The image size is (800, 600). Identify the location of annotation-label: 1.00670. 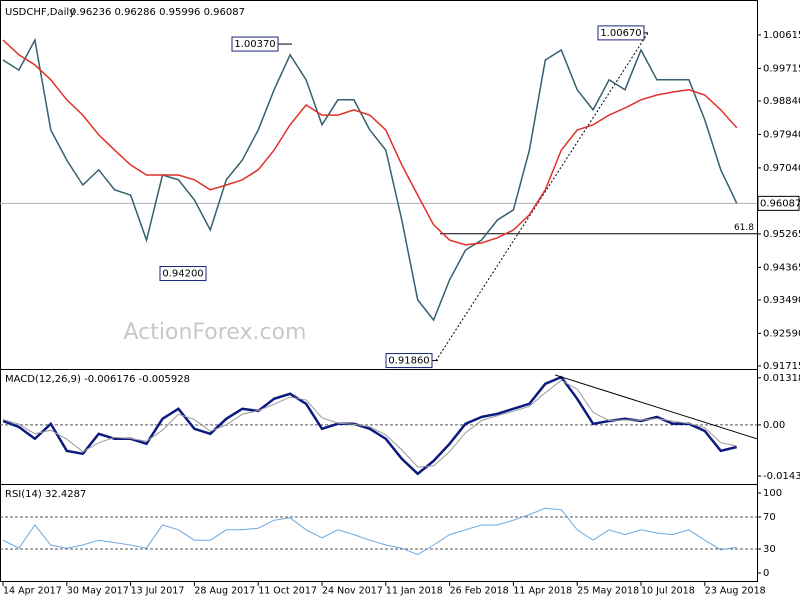
(620, 33).